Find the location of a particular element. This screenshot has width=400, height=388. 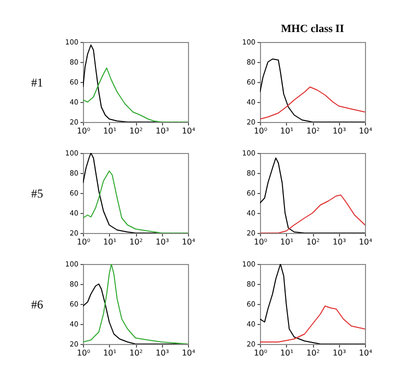

y-axis-title: #5 is located at coordinates (37, 193).